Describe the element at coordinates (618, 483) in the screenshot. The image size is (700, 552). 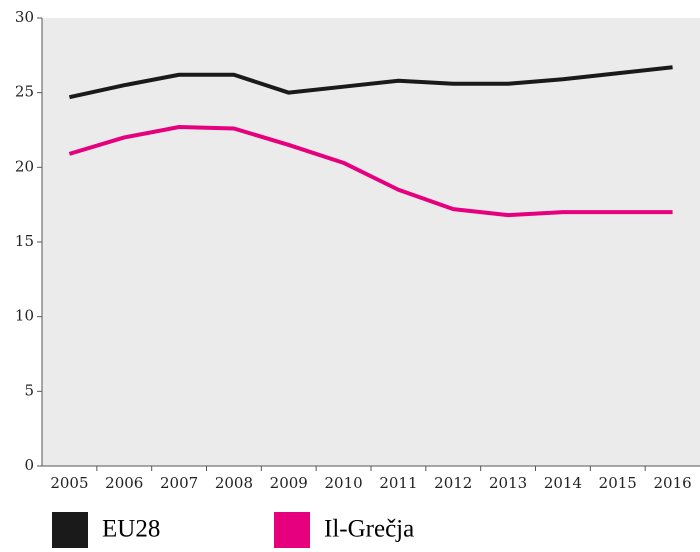
I see `x-tick-label: 2015` at that location.